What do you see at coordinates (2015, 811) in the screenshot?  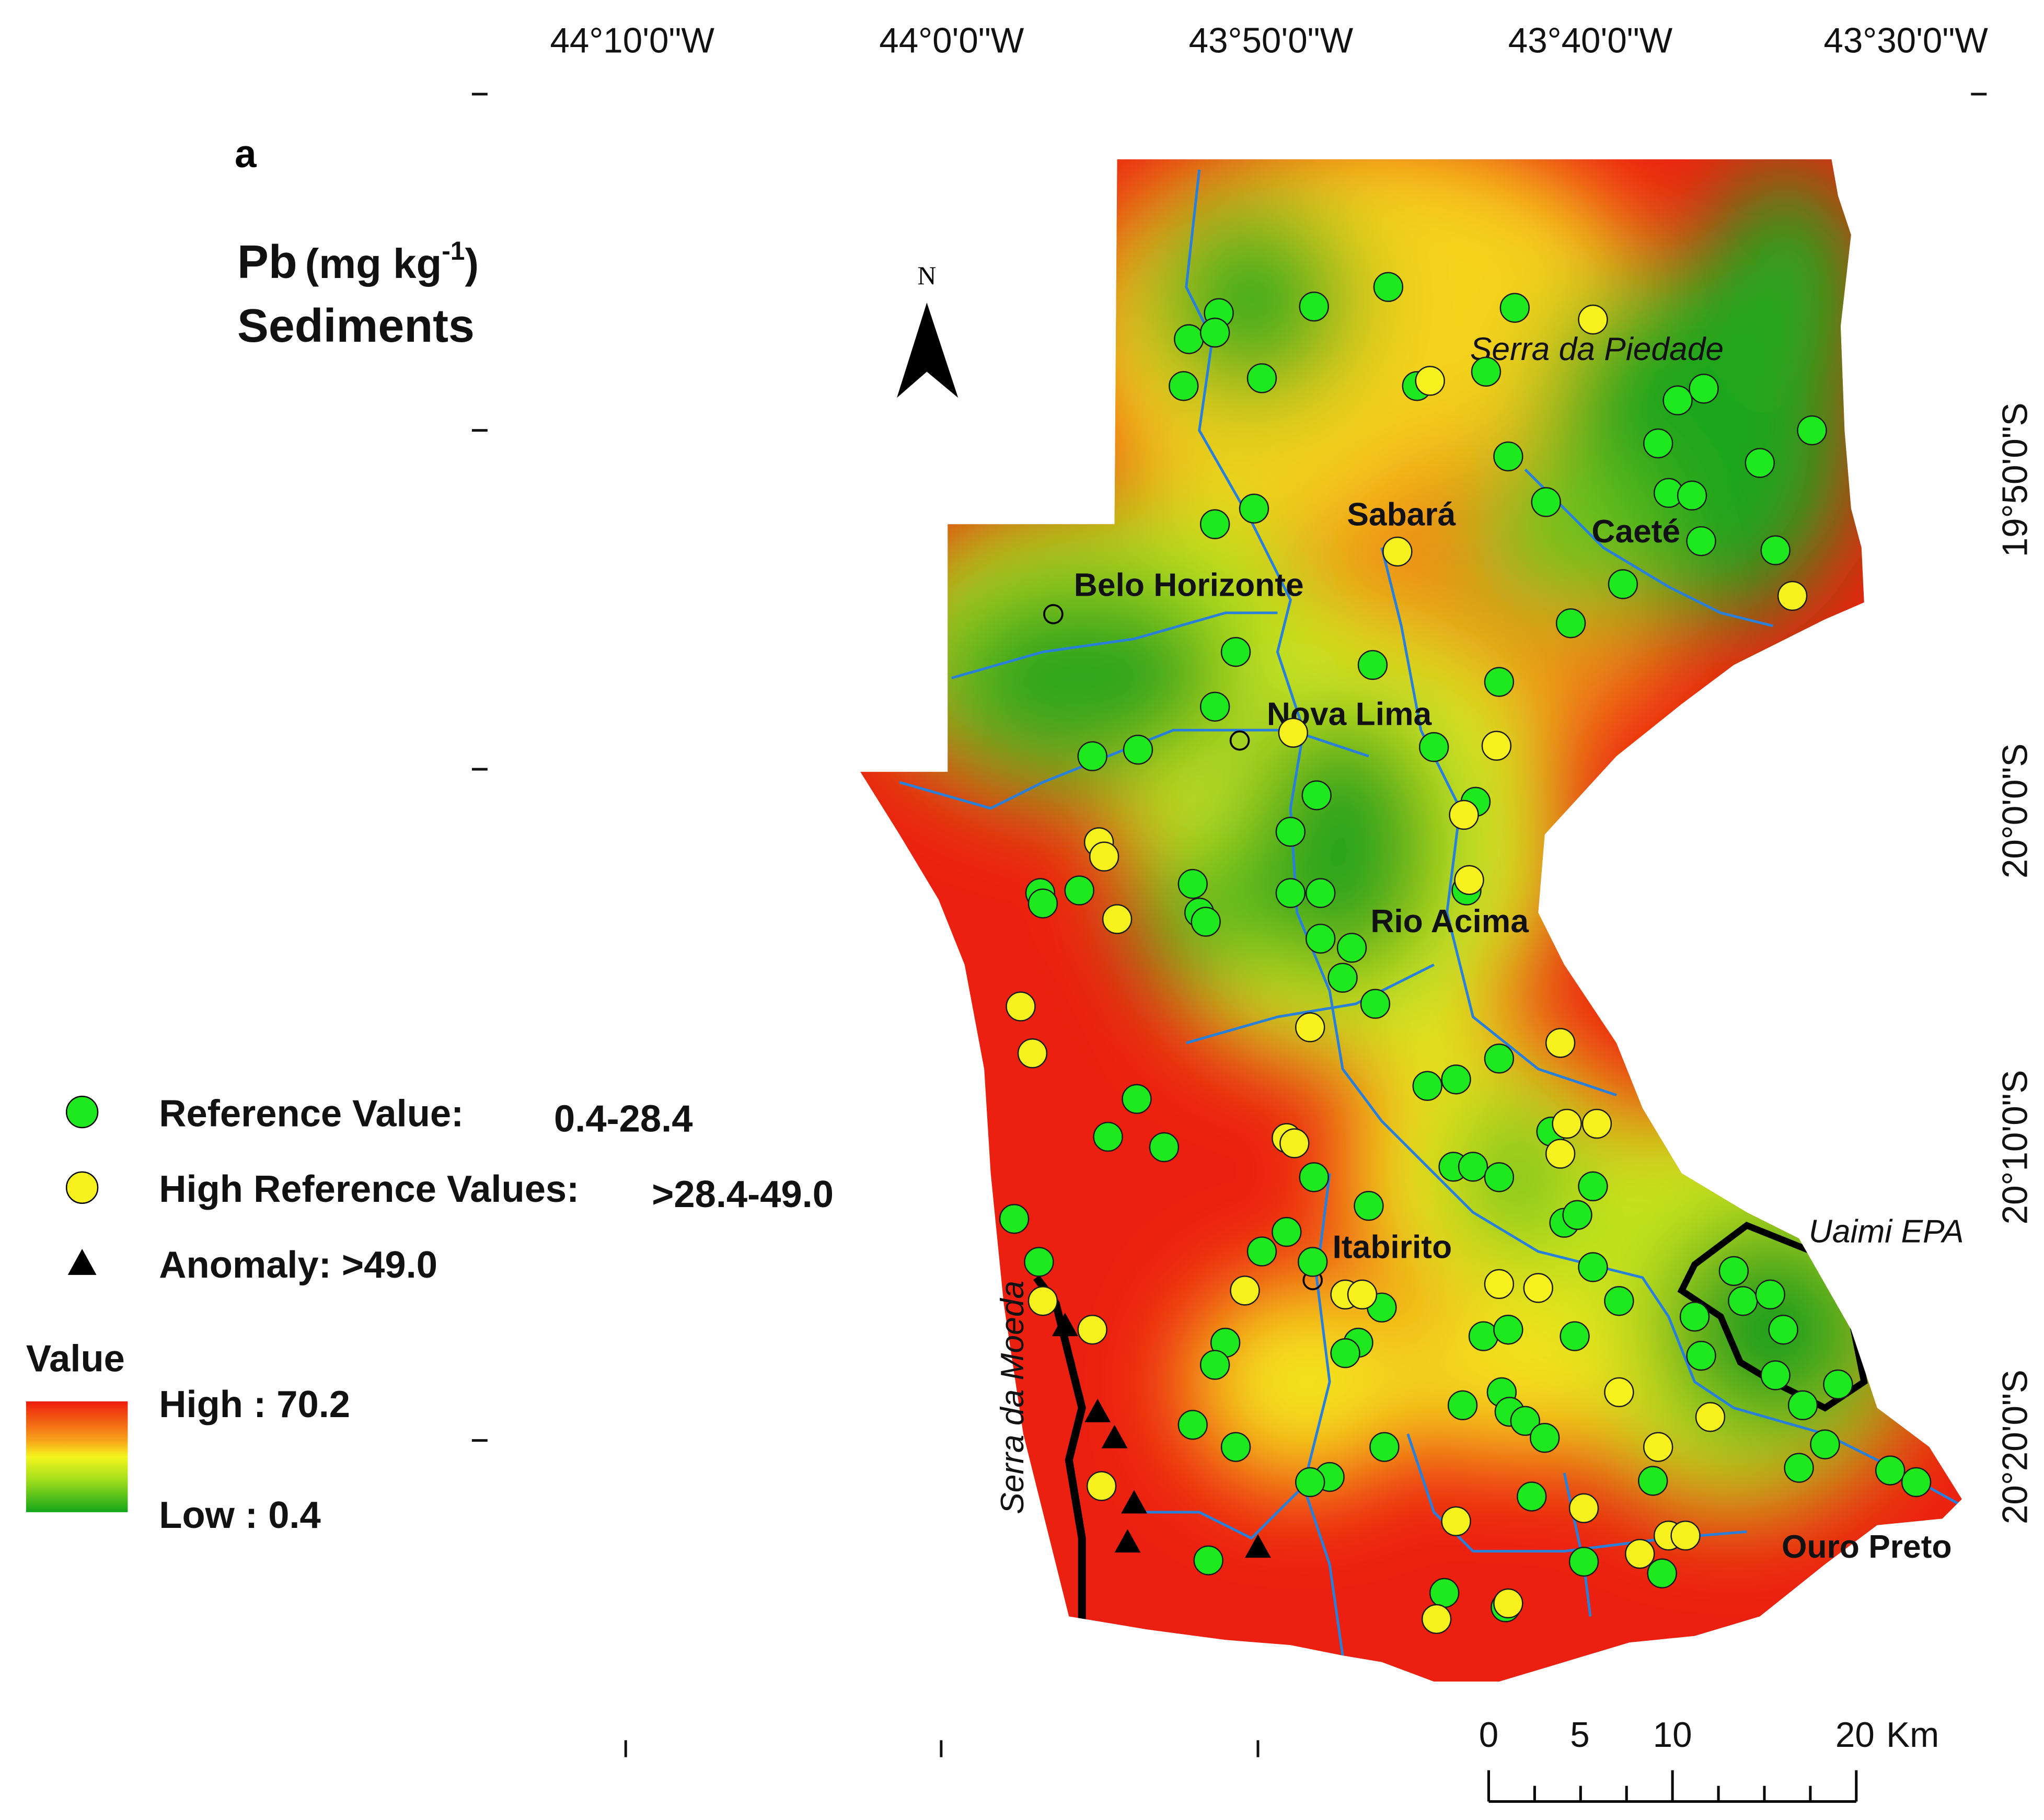 I see `lat-label: 20°0'0"S` at bounding box center [2015, 811].